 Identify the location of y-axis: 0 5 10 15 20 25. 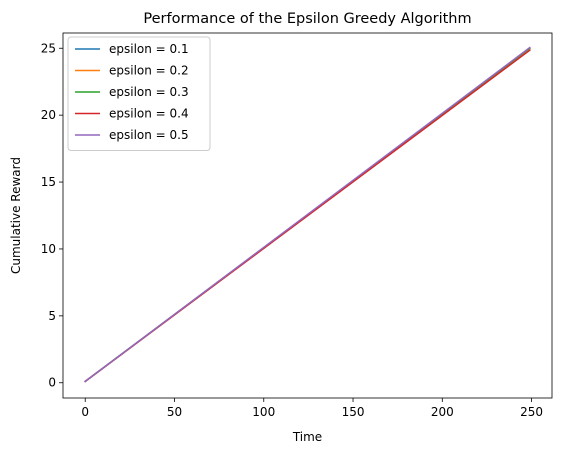
(52, 215).